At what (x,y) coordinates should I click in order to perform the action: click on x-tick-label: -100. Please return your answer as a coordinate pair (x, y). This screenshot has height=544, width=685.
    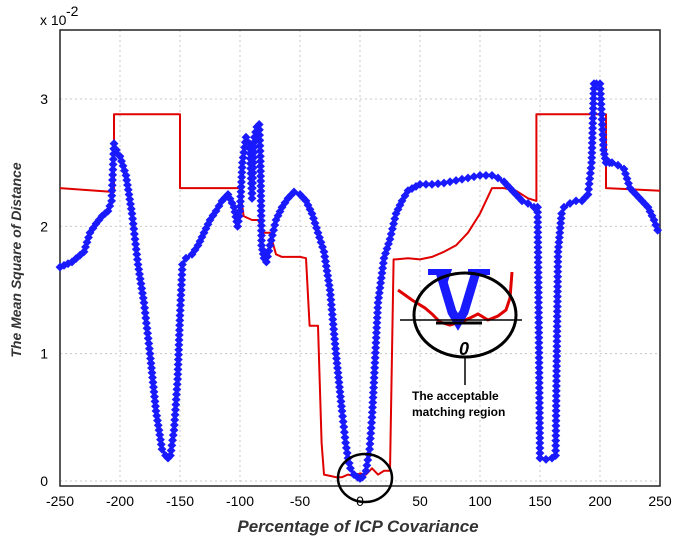
    Looking at the image, I should click on (240, 501).